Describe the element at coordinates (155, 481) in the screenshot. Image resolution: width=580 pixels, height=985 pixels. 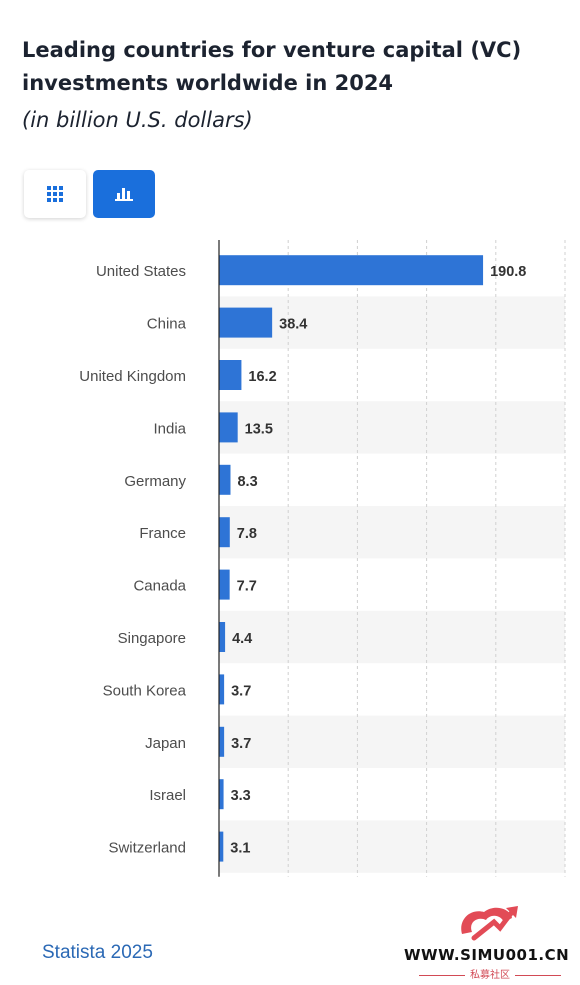
I see `category-label: Germany` at that location.